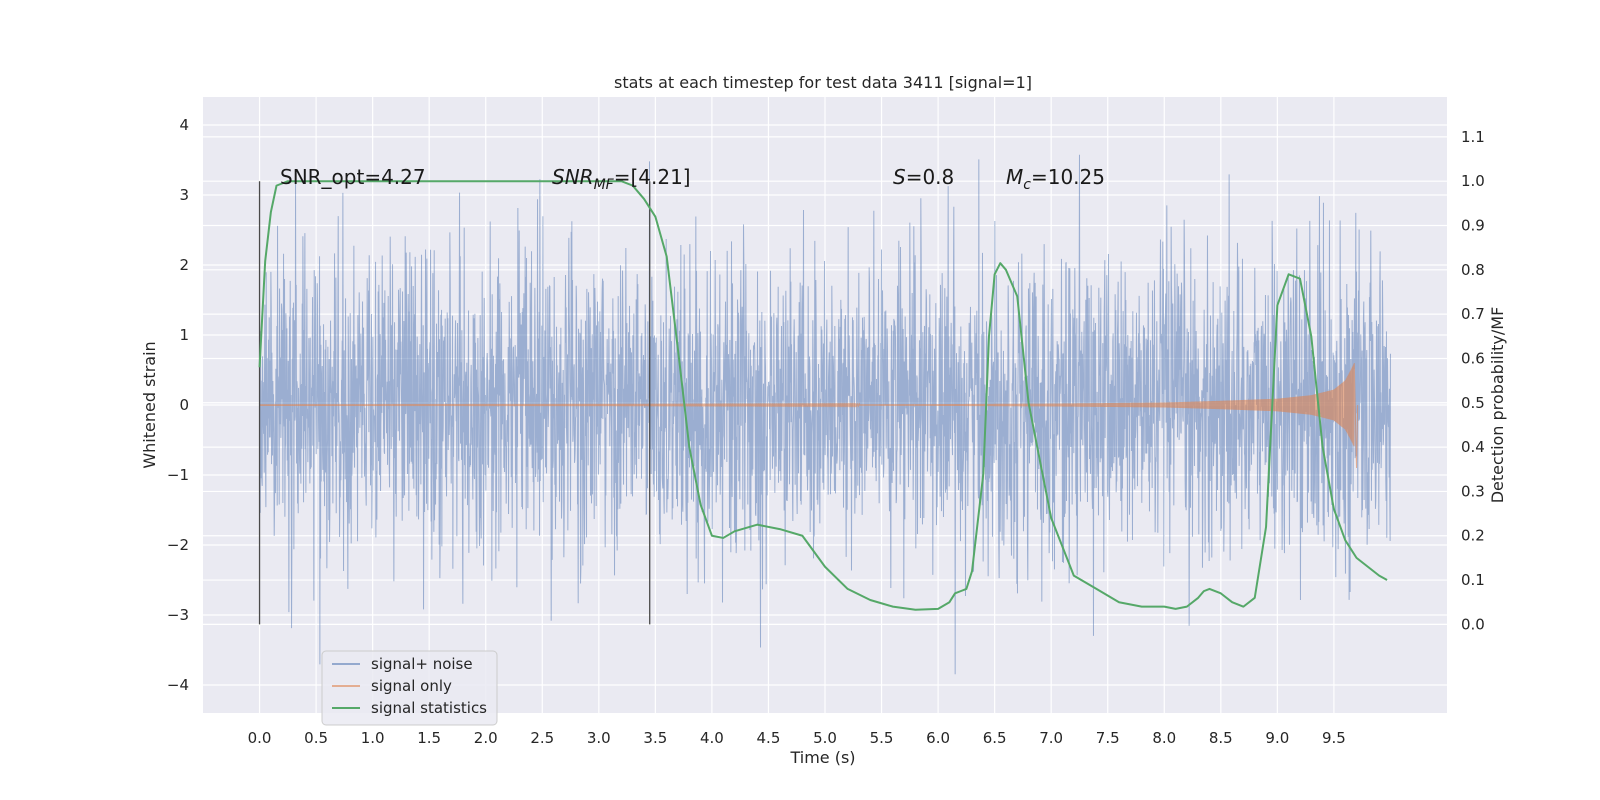 Image resolution: width=1600 pixels, height=800 pixels. Describe the element at coordinates (1051, 738) in the screenshot. I see `x-tick-label: 7.0` at that location.